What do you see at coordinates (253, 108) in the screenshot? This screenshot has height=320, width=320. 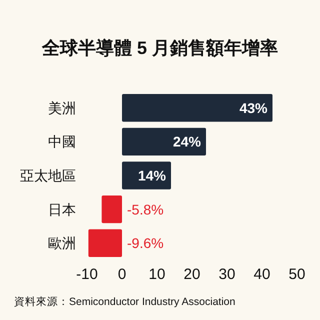 I see `data-label: 43%` at bounding box center [253, 108].